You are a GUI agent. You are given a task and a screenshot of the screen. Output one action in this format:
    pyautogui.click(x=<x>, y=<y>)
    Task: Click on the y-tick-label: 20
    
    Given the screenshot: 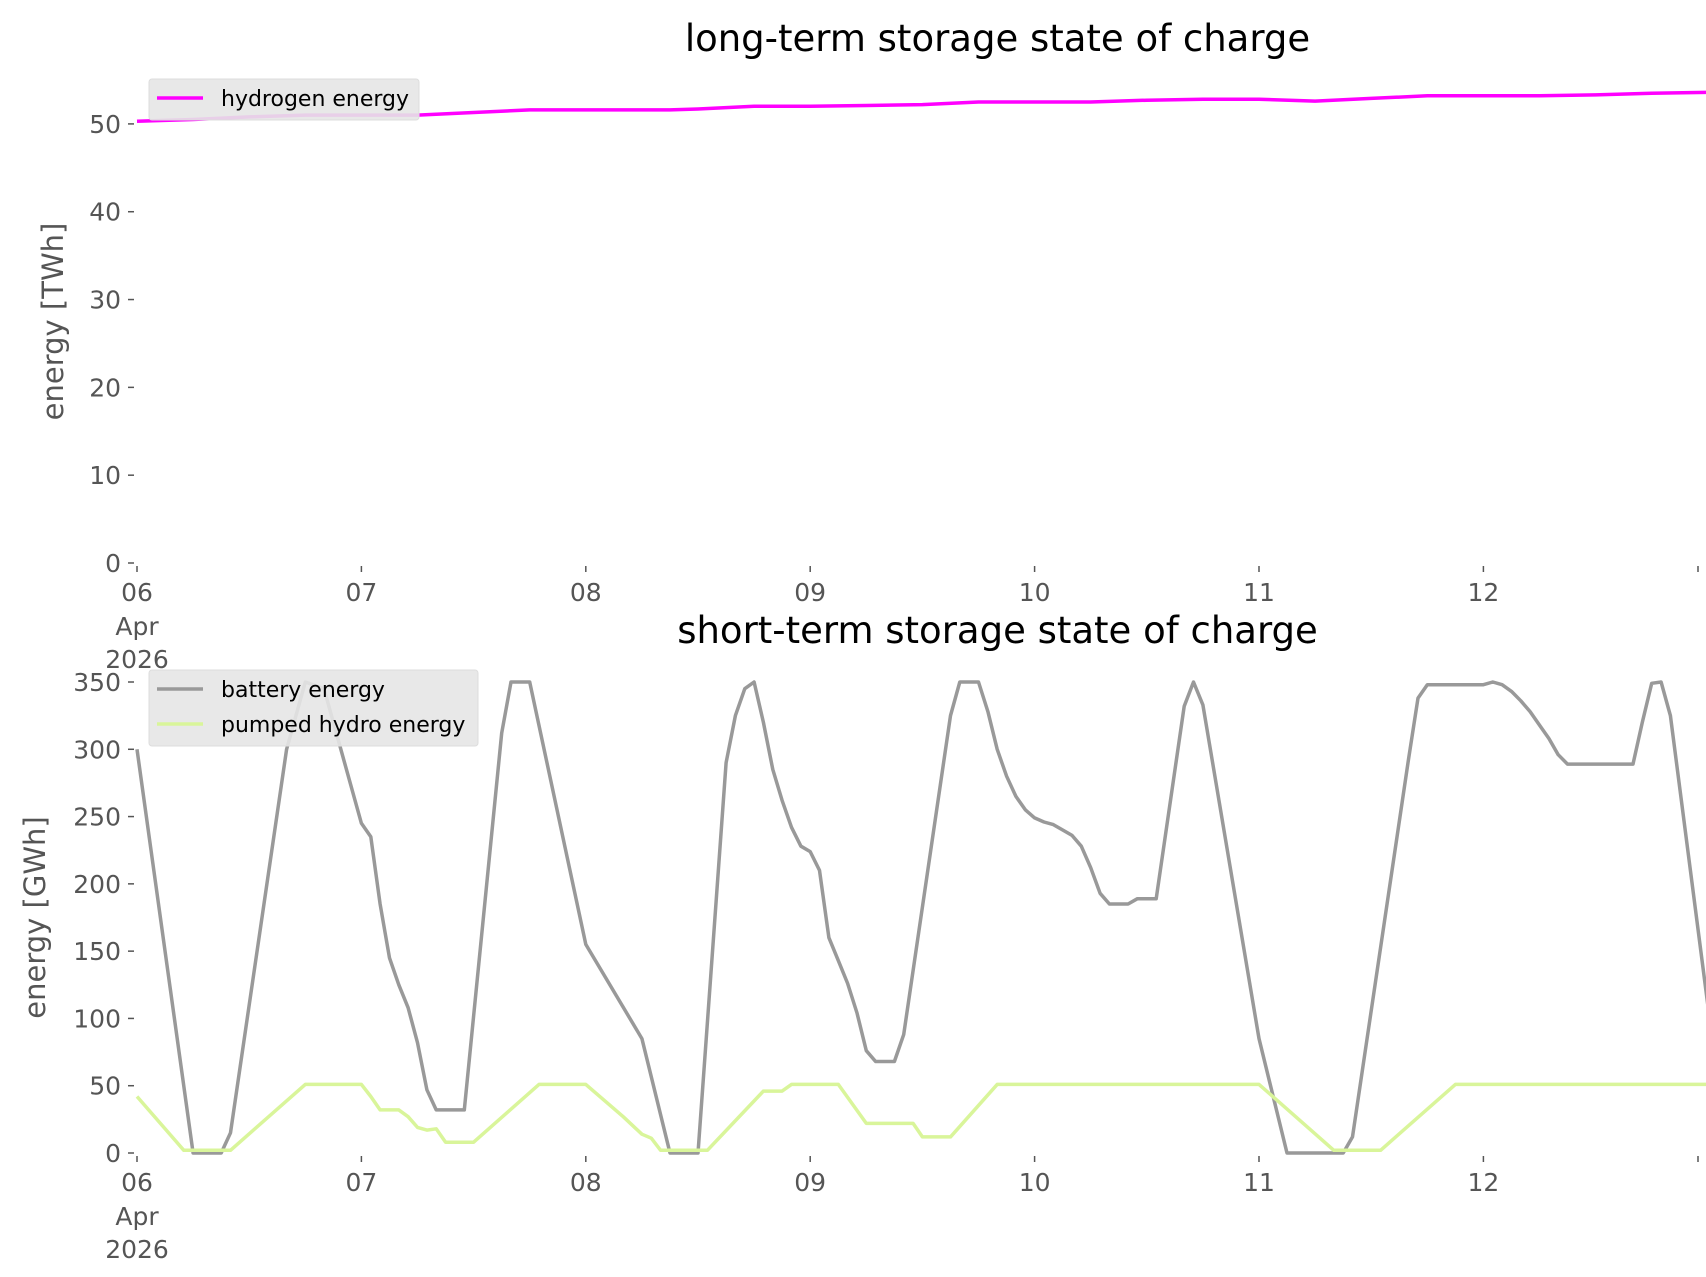 What is the action you would take?
    pyautogui.click(x=105, y=387)
    